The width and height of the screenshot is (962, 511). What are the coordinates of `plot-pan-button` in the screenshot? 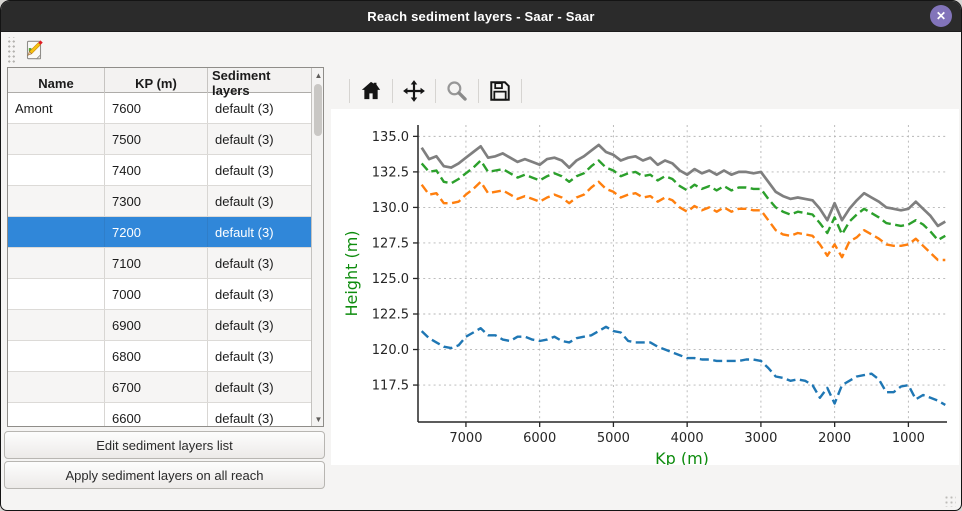 It's located at (414, 91).